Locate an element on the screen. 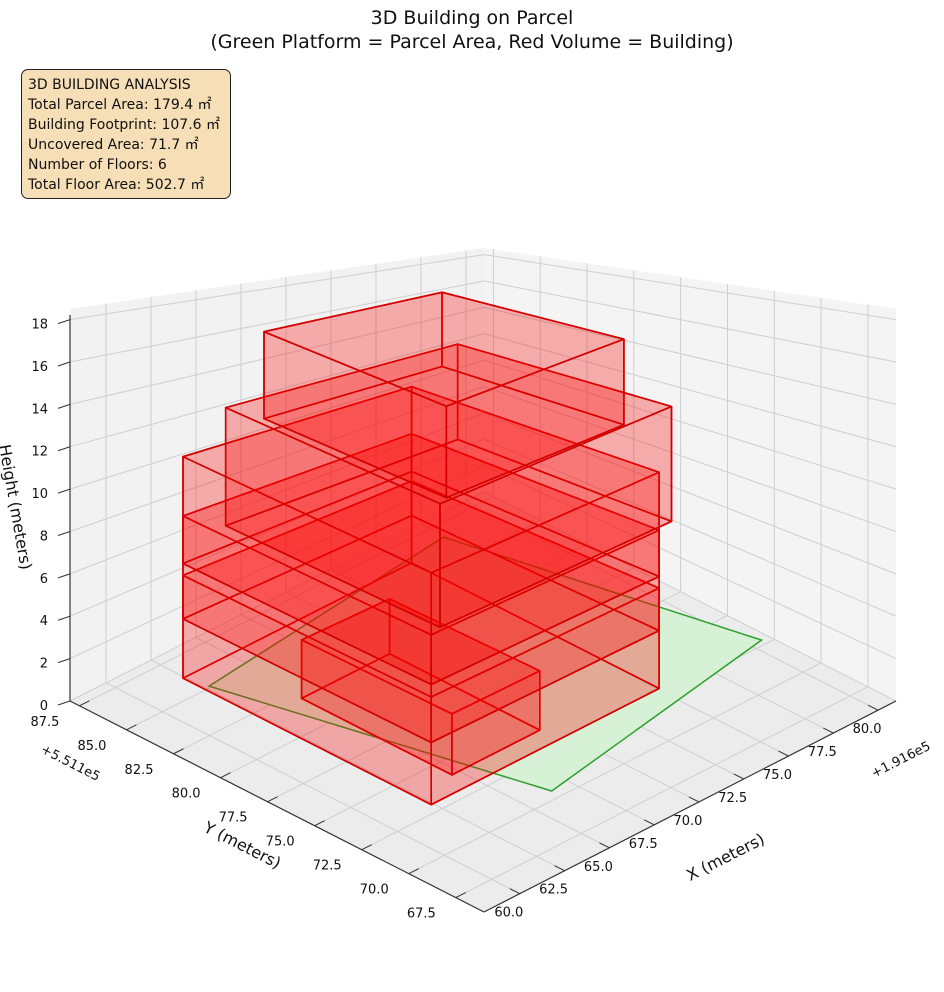 The image size is (944, 992). z-tick-label: 4 is located at coordinates (44, 621).